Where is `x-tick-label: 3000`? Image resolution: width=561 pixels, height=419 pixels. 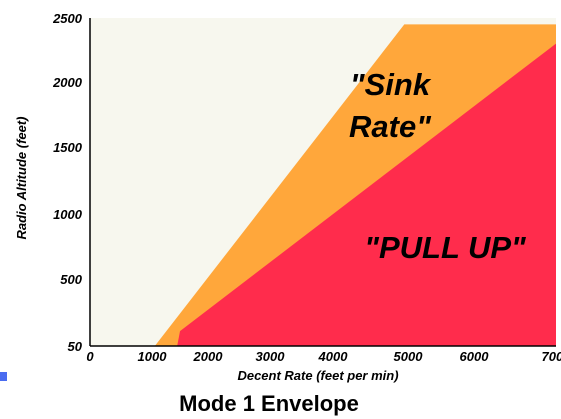 x-tick-label: 3000 is located at coordinates (271, 356).